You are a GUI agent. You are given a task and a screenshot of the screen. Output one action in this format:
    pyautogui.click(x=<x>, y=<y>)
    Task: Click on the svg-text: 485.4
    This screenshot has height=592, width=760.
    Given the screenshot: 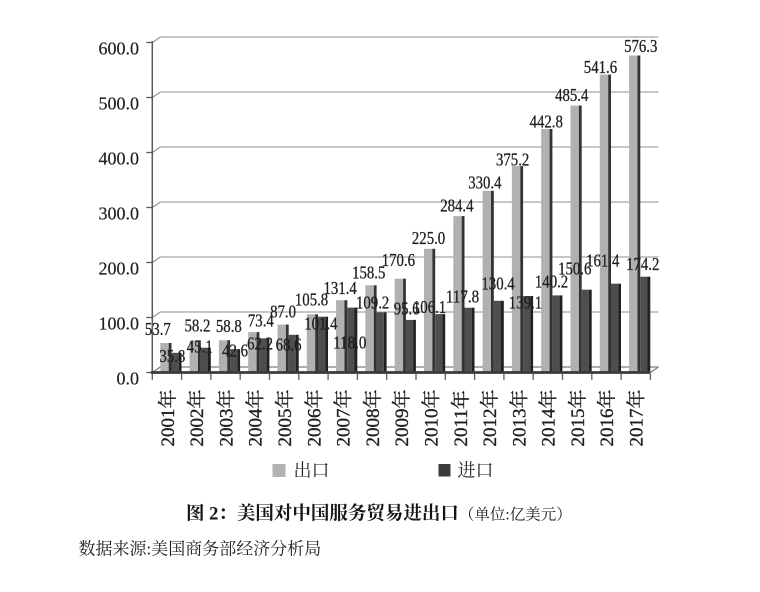 What is the action you would take?
    pyautogui.click(x=571, y=95)
    